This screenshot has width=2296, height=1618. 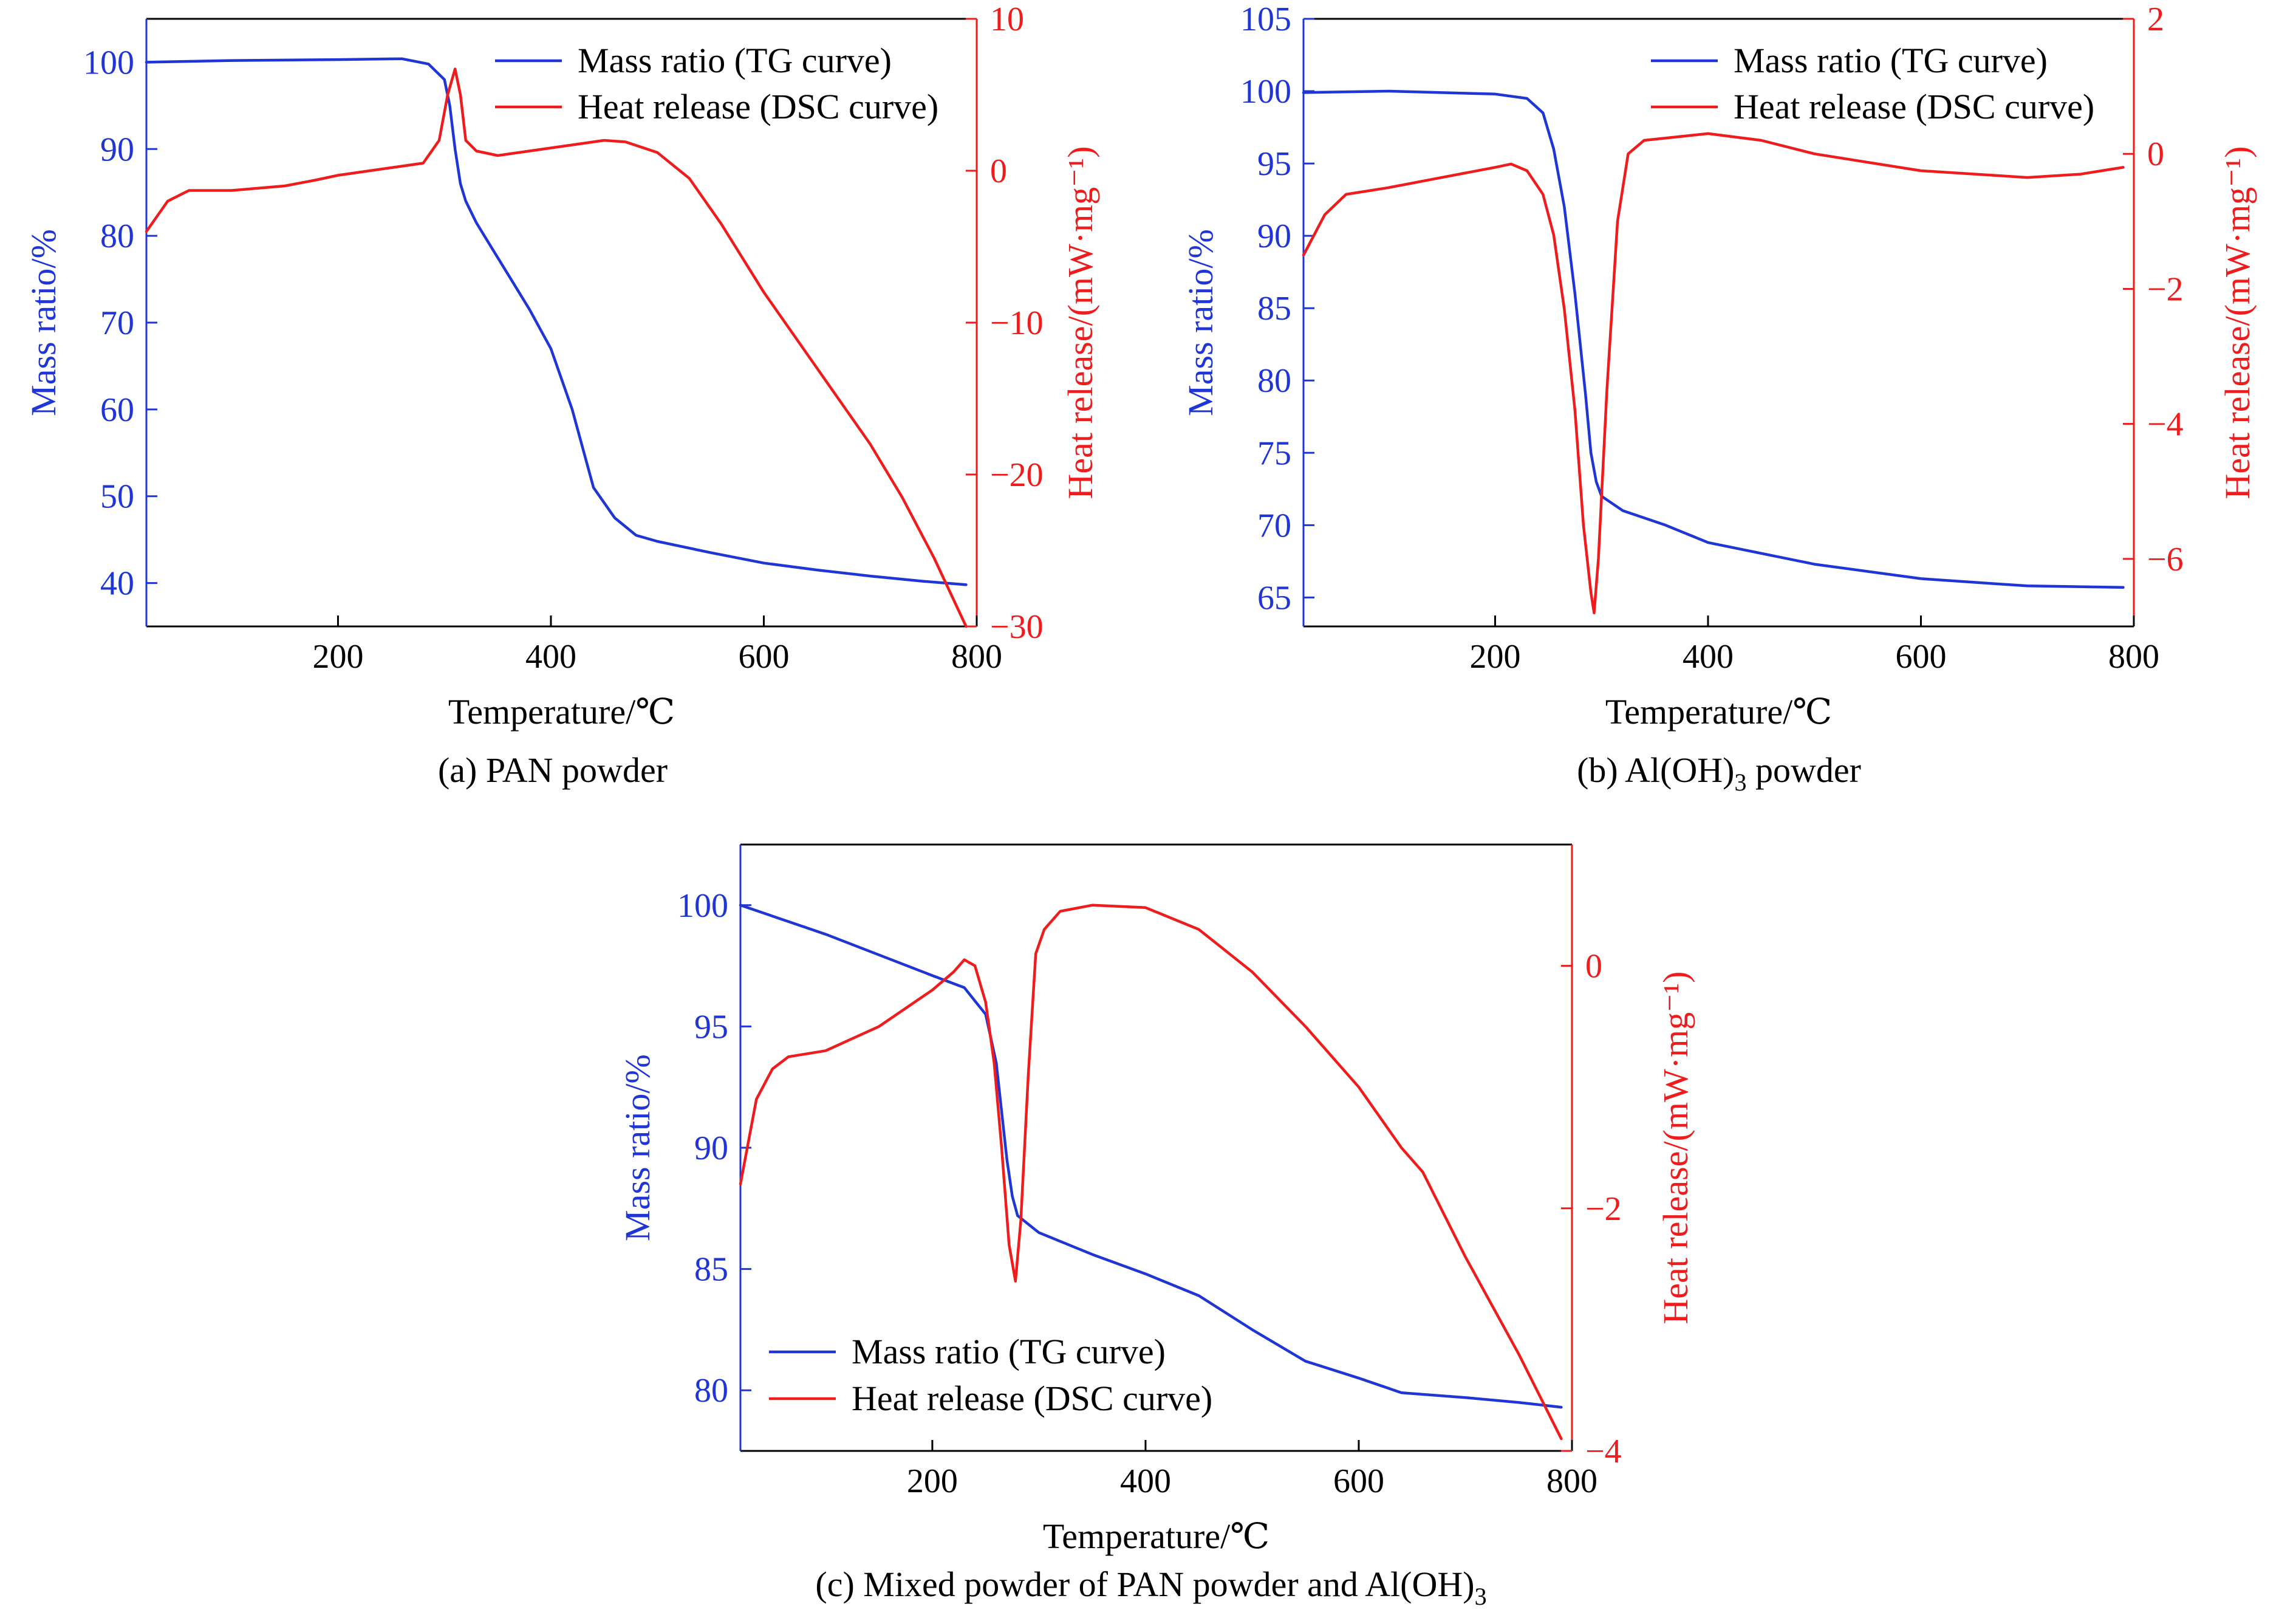 What do you see at coordinates (1481, 1596) in the screenshot?
I see `panel-c-caption-subscript: 3` at bounding box center [1481, 1596].